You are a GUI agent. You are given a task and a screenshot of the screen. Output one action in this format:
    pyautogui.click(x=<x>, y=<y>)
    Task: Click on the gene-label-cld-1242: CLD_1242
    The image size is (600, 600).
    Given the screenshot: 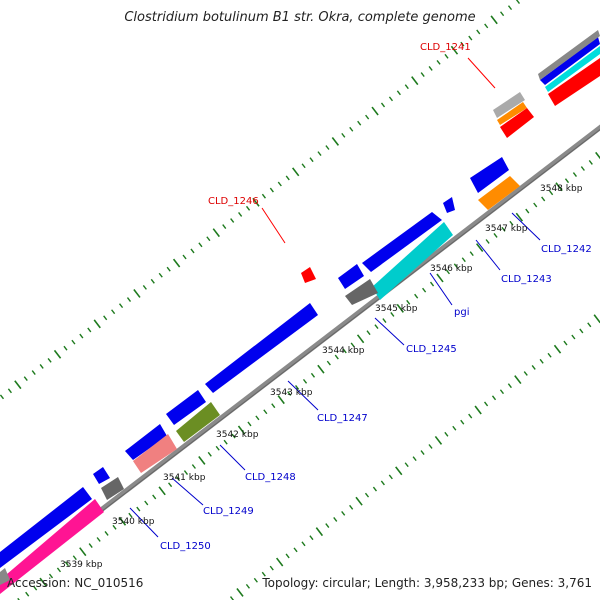 What is the action you would take?
    pyautogui.click(x=566, y=249)
    